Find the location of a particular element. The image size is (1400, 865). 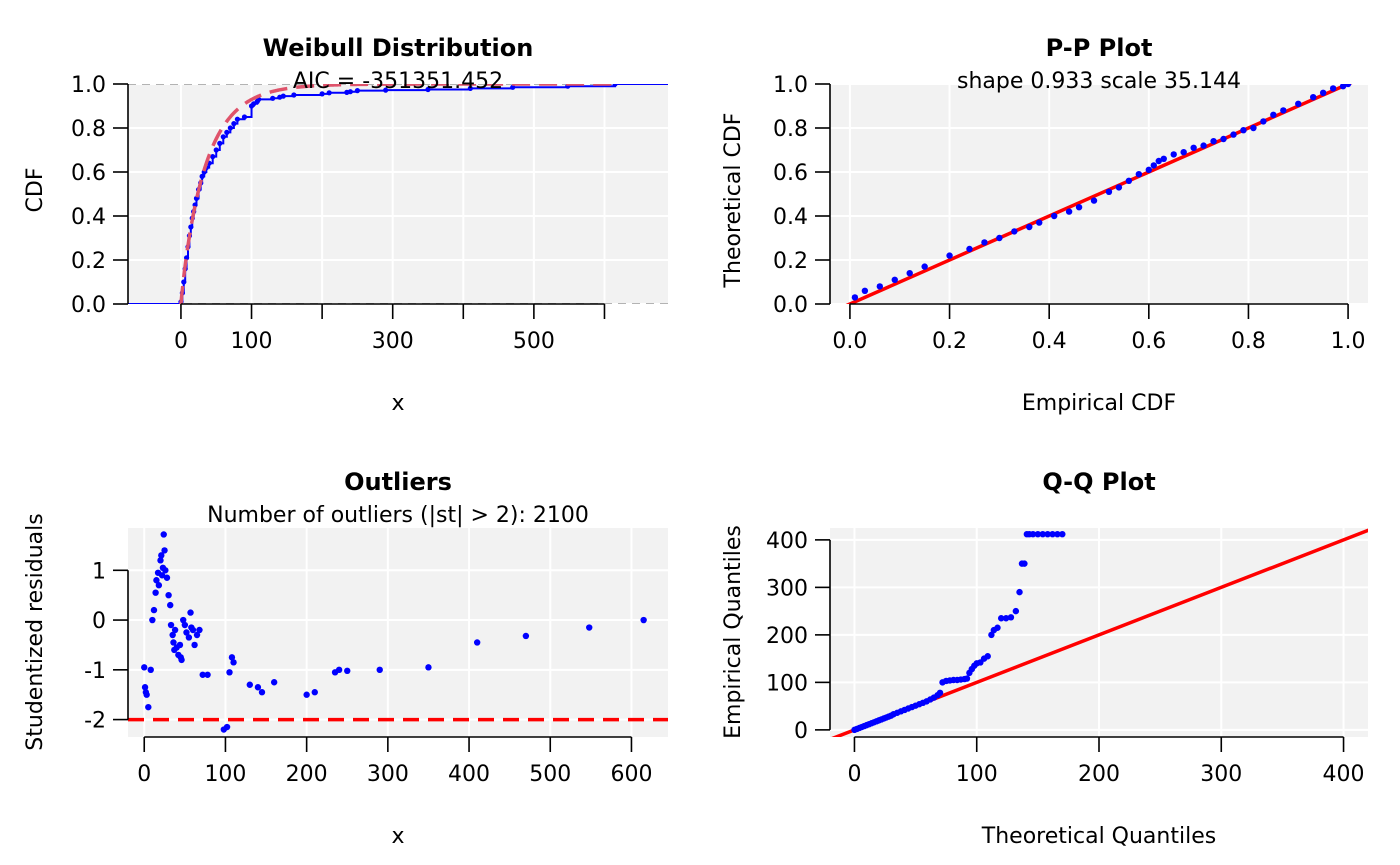

reference-line is located at coordinates (1099, 194).